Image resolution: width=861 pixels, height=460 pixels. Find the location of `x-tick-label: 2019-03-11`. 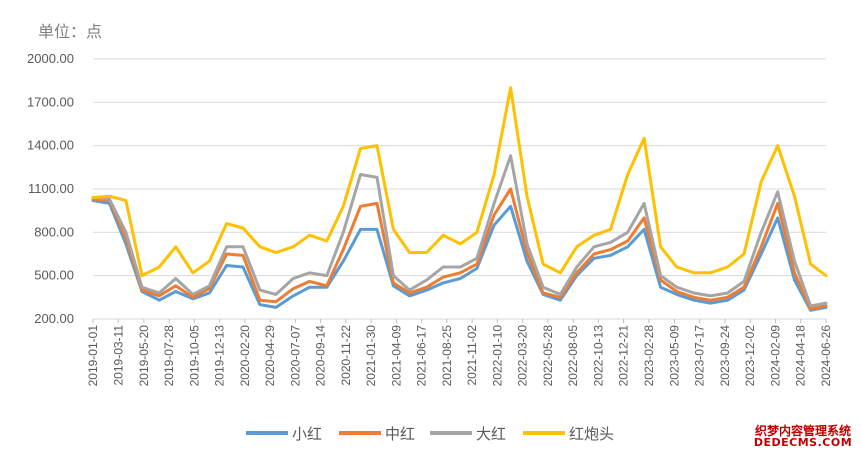

x-tick-label: 2019-03-11 is located at coordinates (118, 355).